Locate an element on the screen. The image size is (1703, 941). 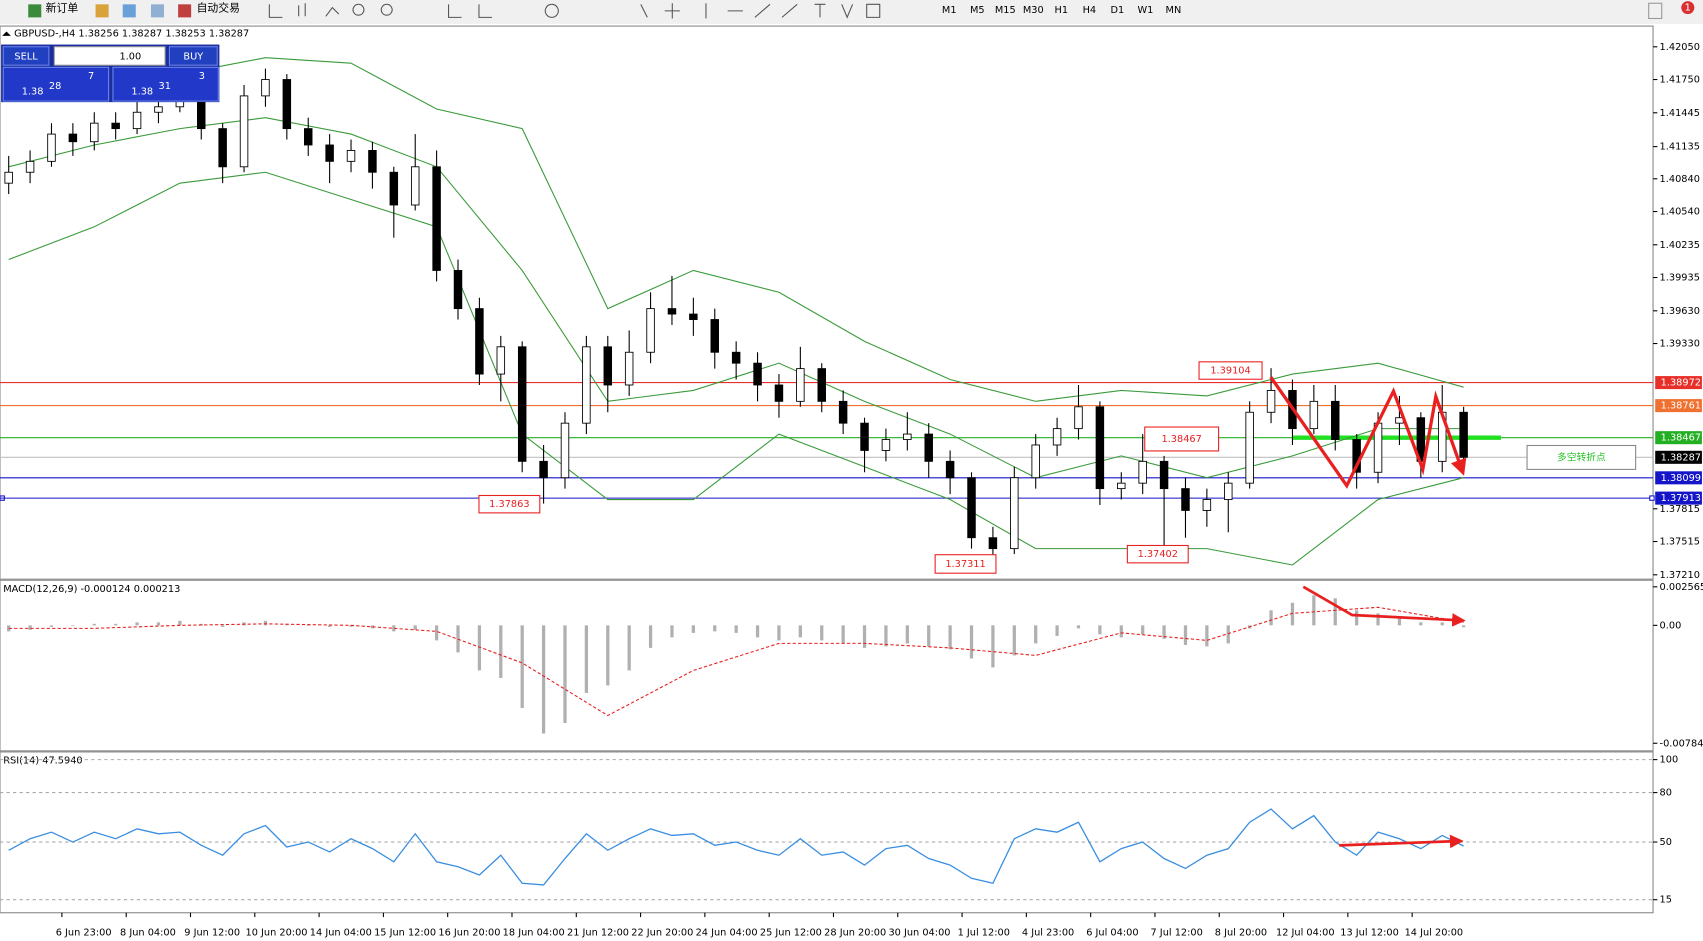
sell-big: 28 is located at coordinates (55, 86).